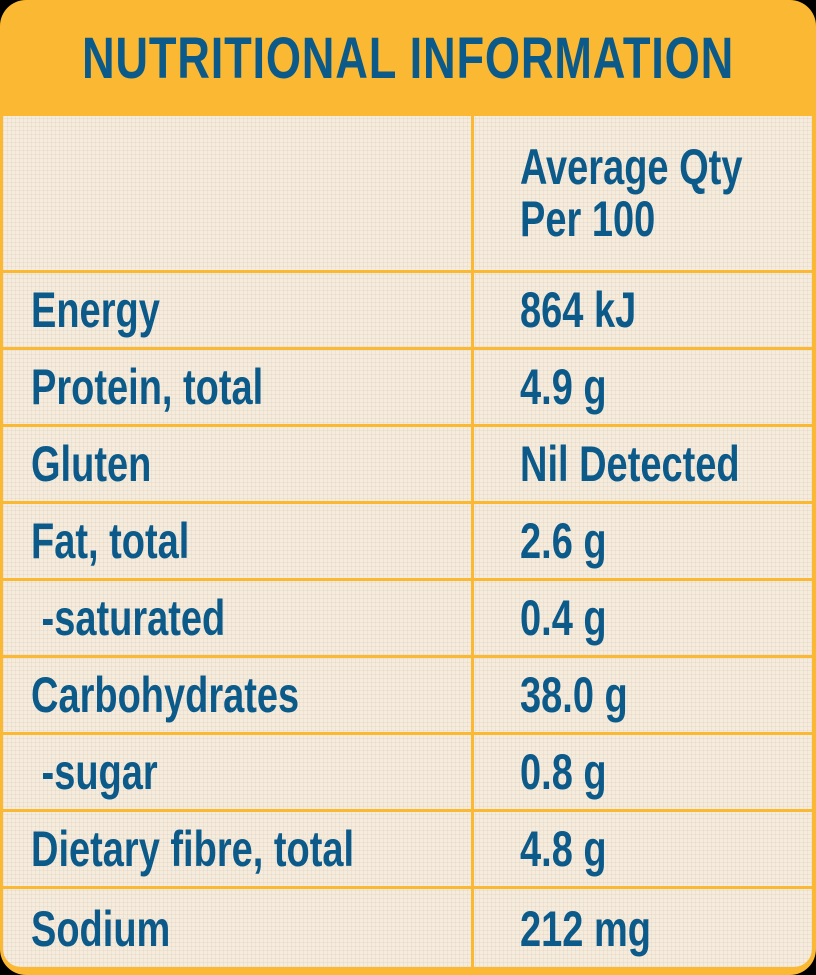 The width and height of the screenshot is (816, 975). Describe the element at coordinates (91, 464) in the screenshot. I see `nutrient-name: Gluten` at that location.